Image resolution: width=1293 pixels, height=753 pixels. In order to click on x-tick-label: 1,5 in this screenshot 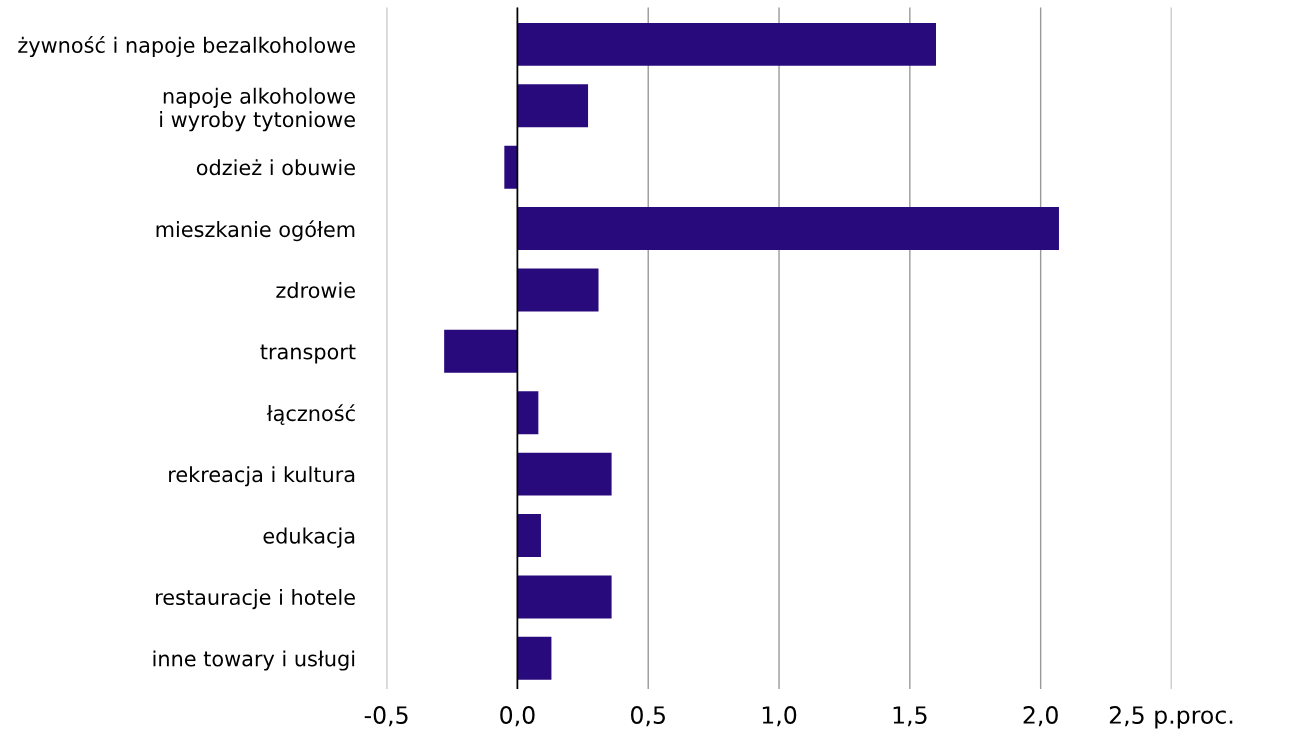, I will do `click(910, 716)`.